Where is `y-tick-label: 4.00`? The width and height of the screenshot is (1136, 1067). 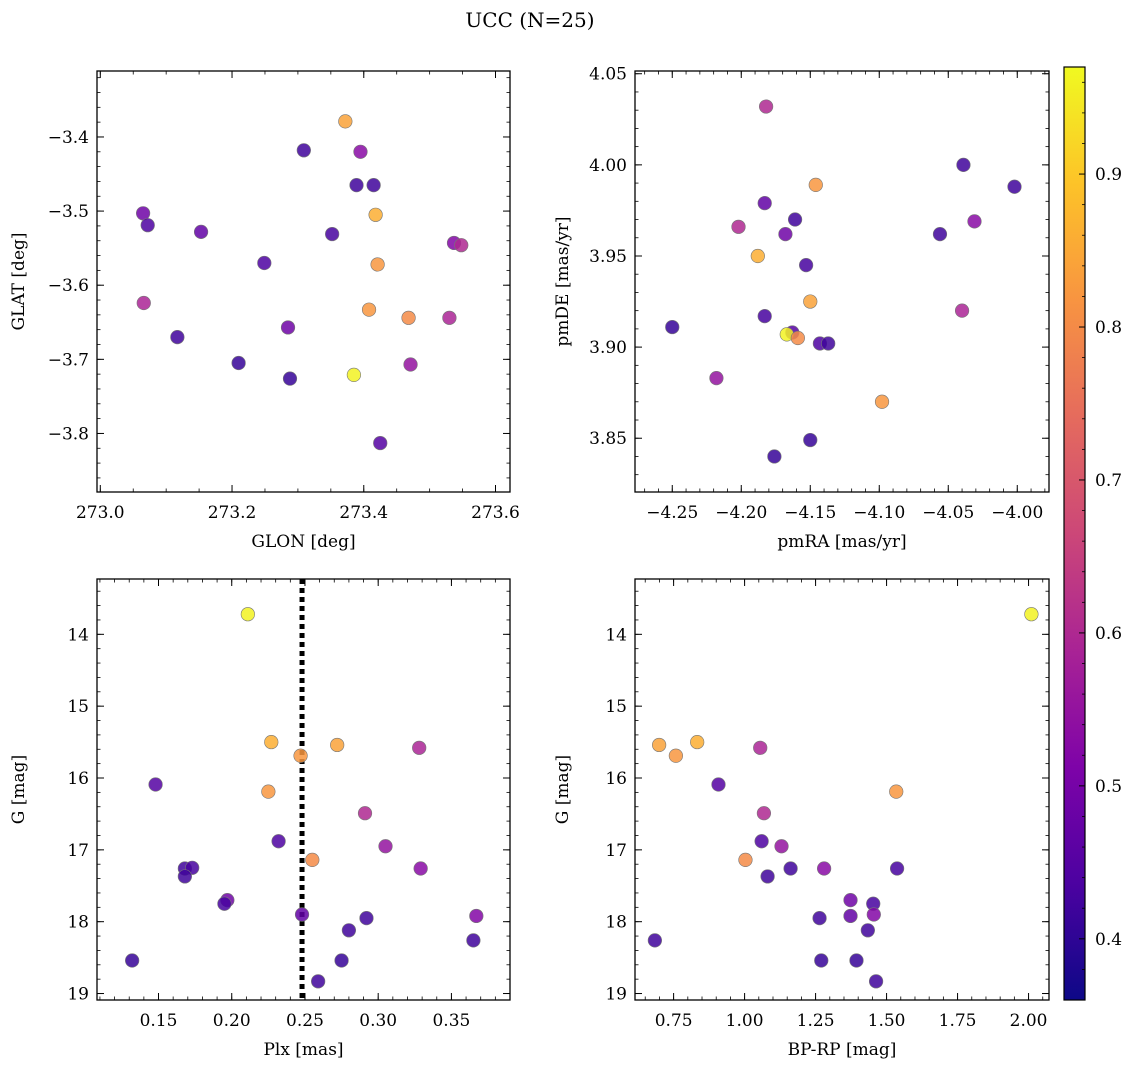 y-tick-label: 4.00 is located at coordinates (608, 166).